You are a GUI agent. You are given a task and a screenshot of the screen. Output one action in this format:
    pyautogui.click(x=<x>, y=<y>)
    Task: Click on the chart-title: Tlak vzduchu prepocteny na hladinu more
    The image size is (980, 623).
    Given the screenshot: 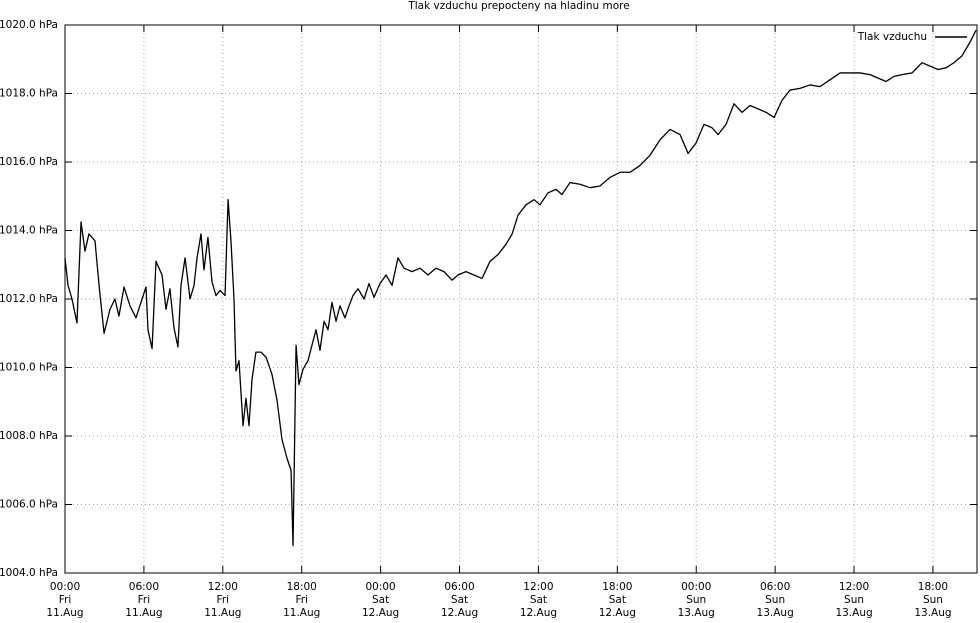 What is the action you would take?
    pyautogui.click(x=518, y=6)
    